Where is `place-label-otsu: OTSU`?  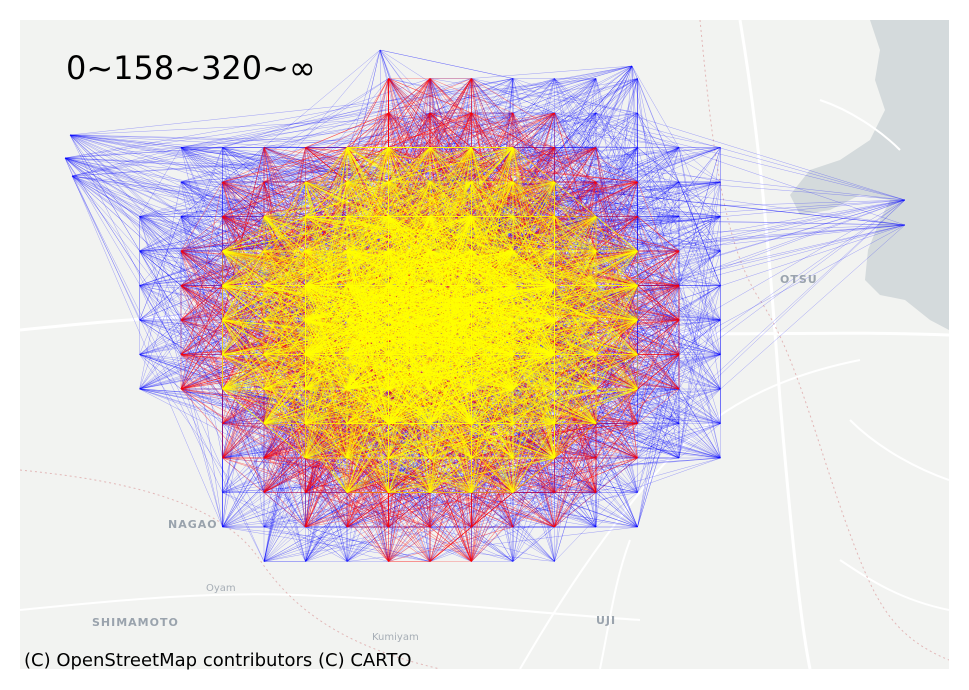
place-label-otsu: OTSU is located at coordinates (799, 279).